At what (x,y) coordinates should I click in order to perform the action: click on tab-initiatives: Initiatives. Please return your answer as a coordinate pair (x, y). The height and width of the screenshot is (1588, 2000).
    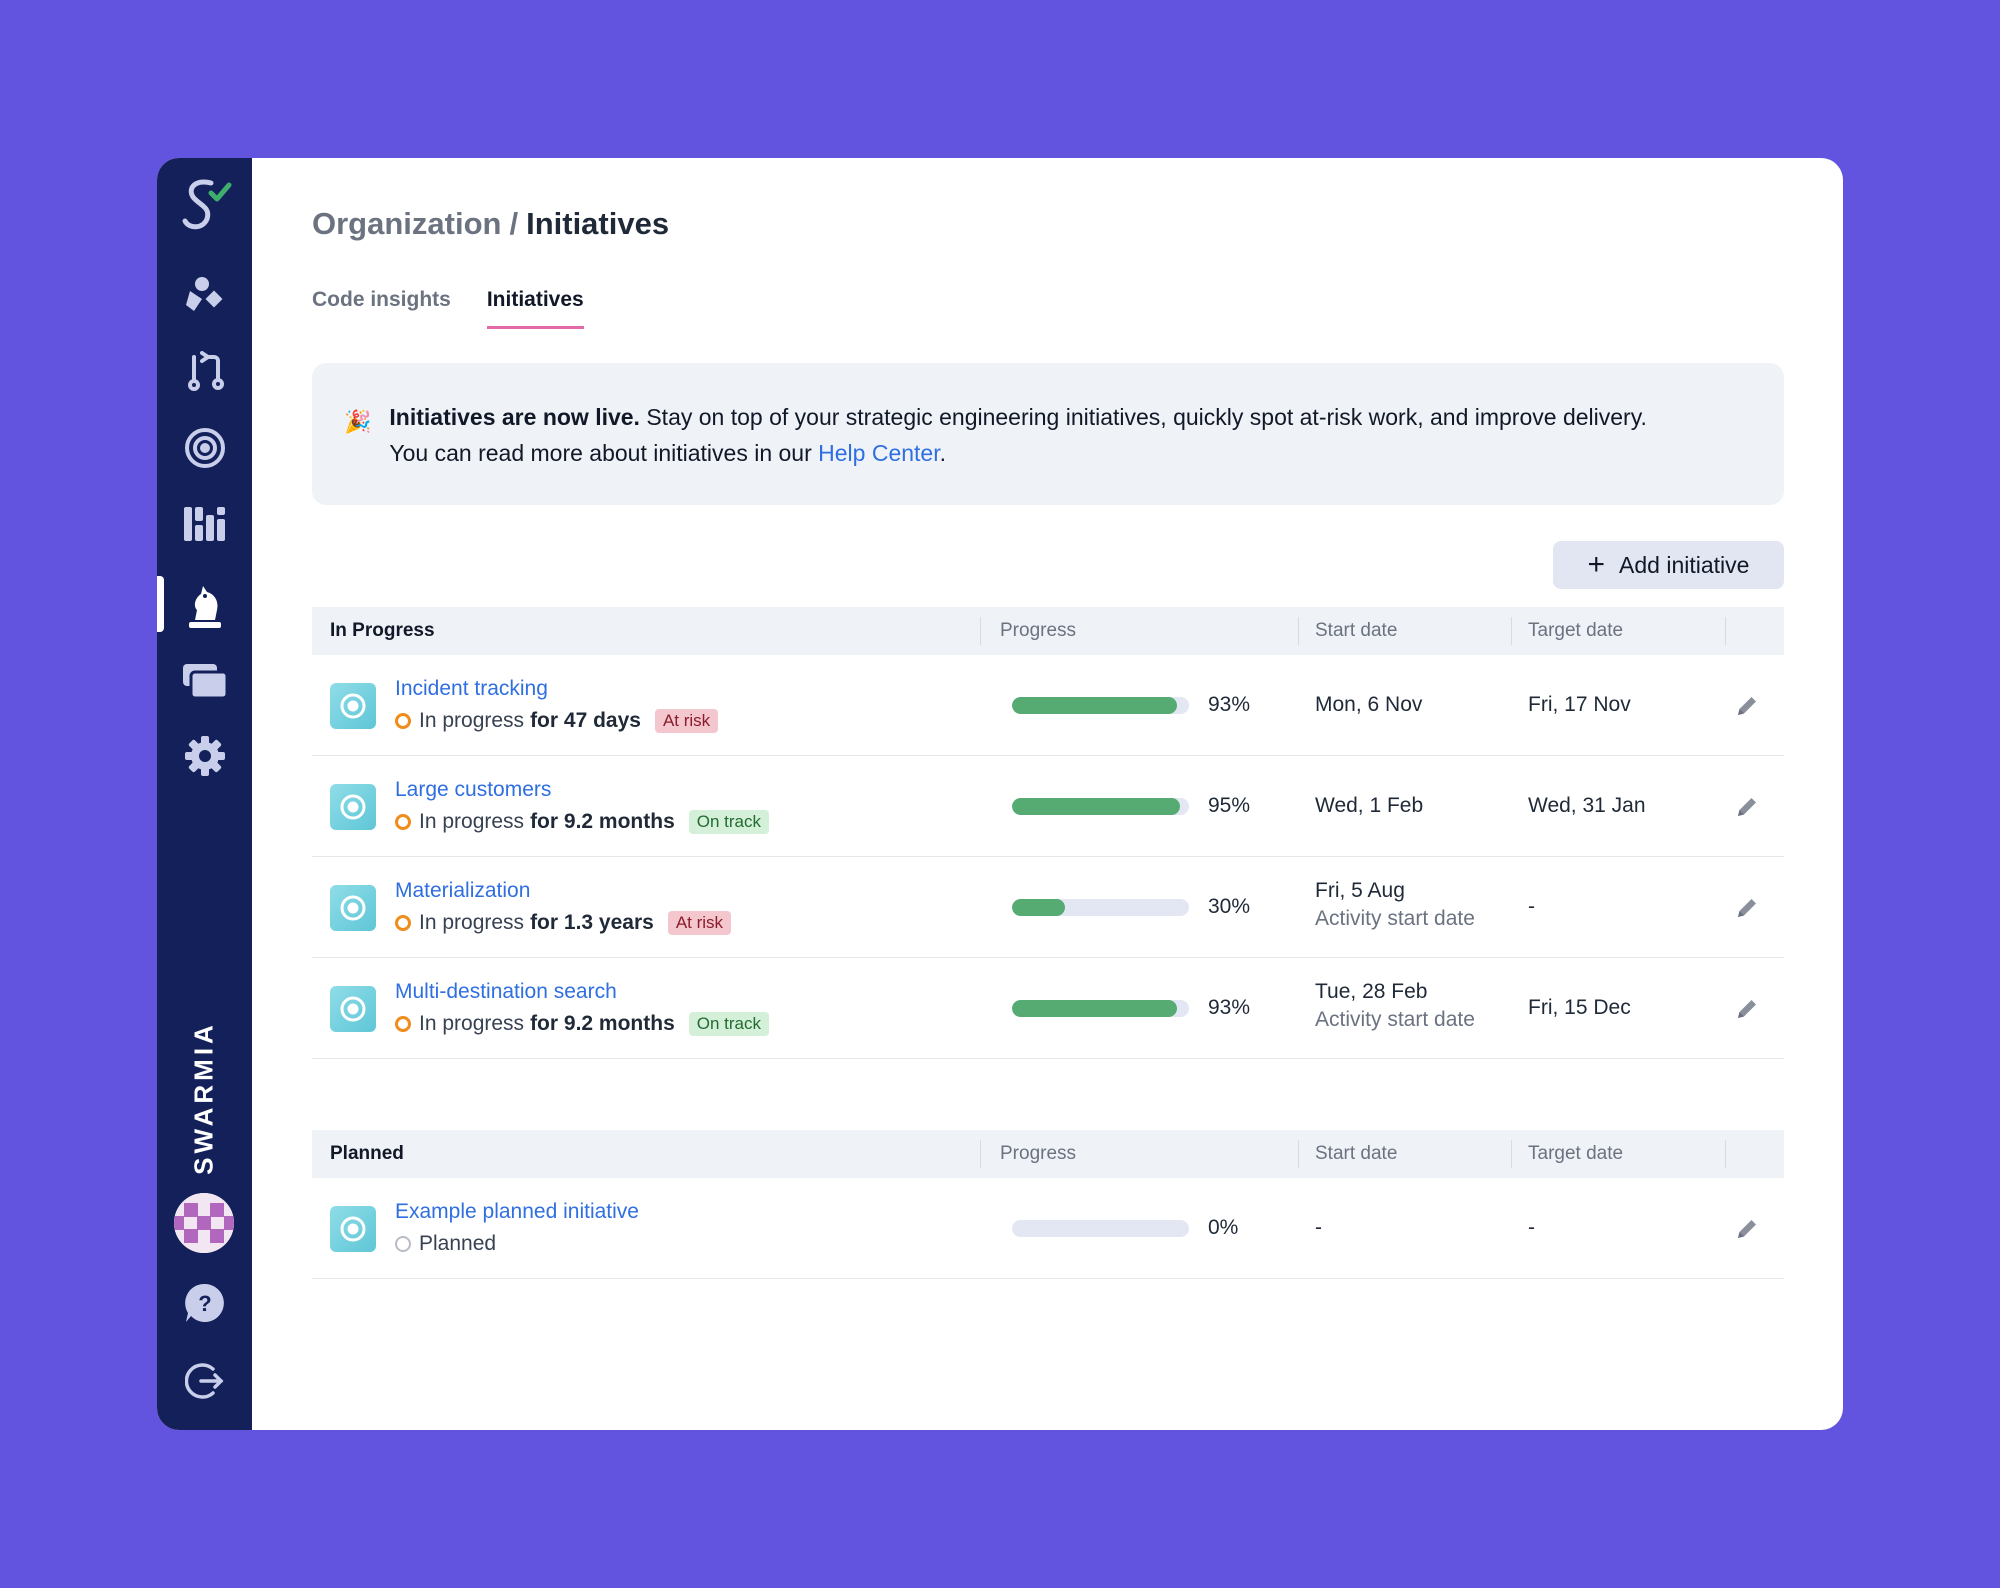
    Looking at the image, I should click on (535, 308).